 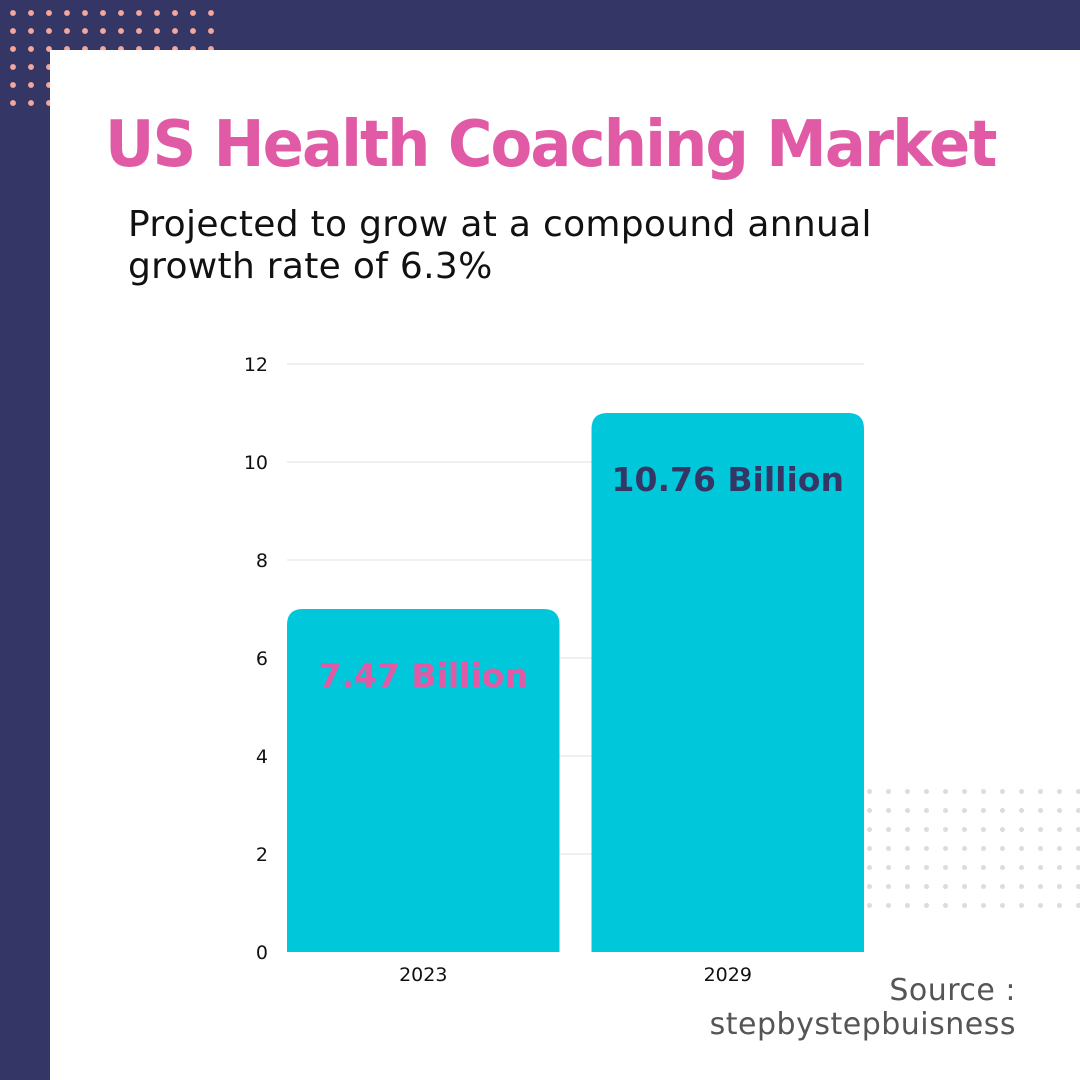 I want to click on data-label: 7.47 Billion, so click(x=423, y=675).